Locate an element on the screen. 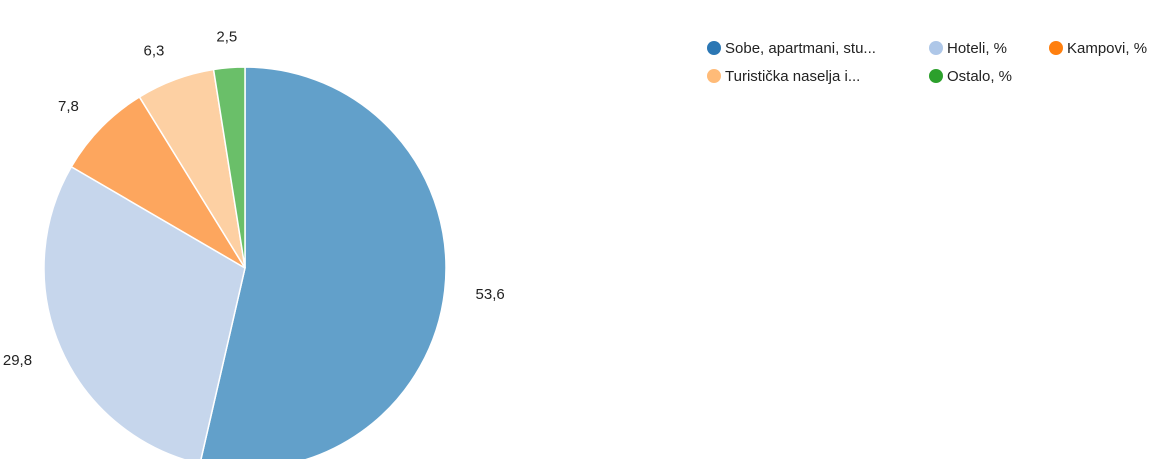 Image resolution: width=1162 pixels, height=459 pixels. legend-item-kampovi: Kampovi, % is located at coordinates (1098, 48).